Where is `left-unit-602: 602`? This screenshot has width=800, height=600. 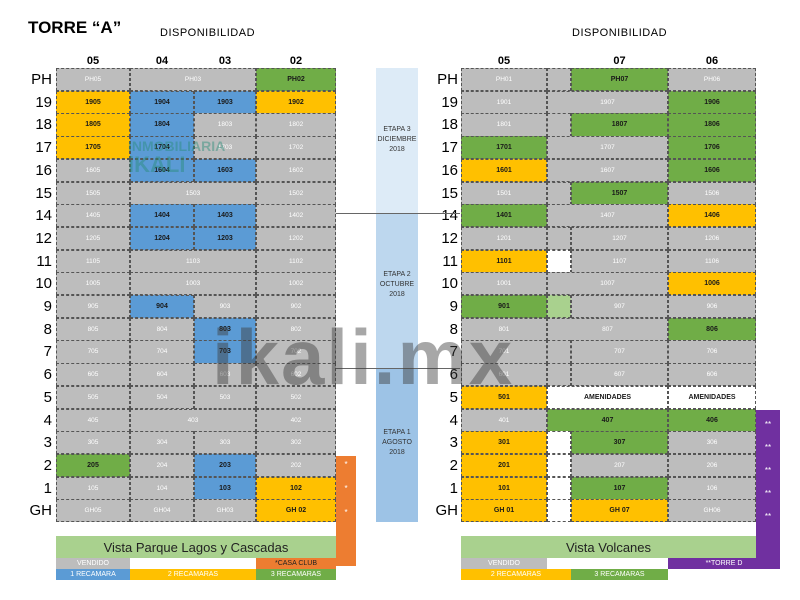 left-unit-602: 602 is located at coordinates (296, 375).